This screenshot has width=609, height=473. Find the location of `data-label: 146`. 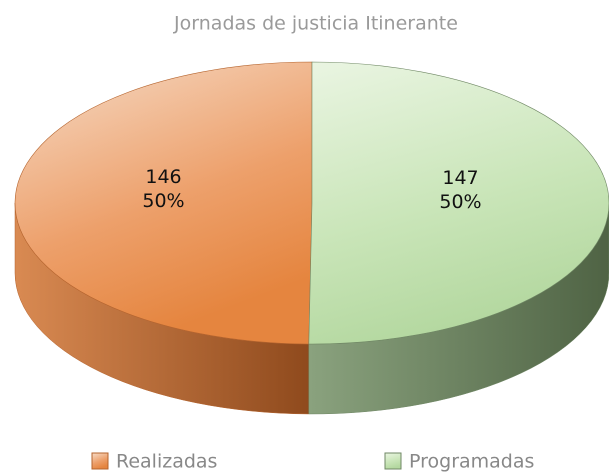

data-label: 146 is located at coordinates (163, 177).